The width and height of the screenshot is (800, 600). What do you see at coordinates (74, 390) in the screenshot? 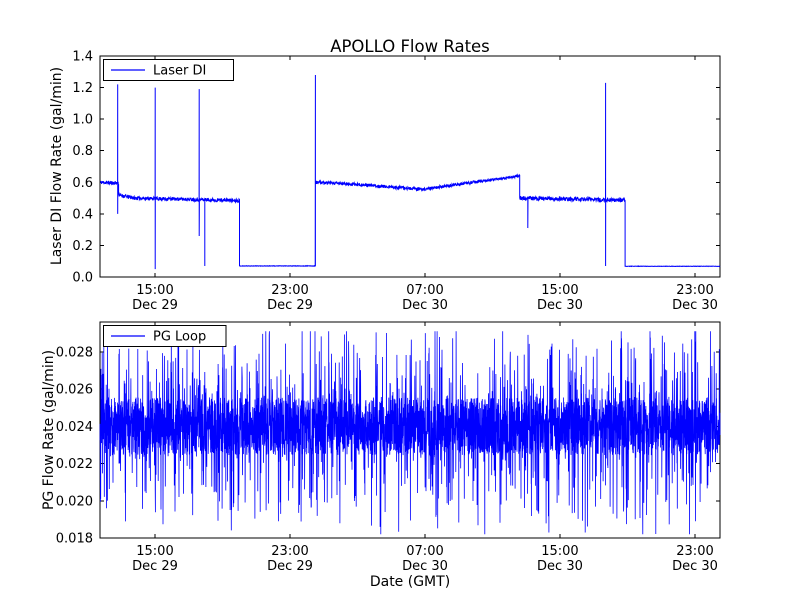
I see `y-tick-label: 0.026` at bounding box center [74, 390].